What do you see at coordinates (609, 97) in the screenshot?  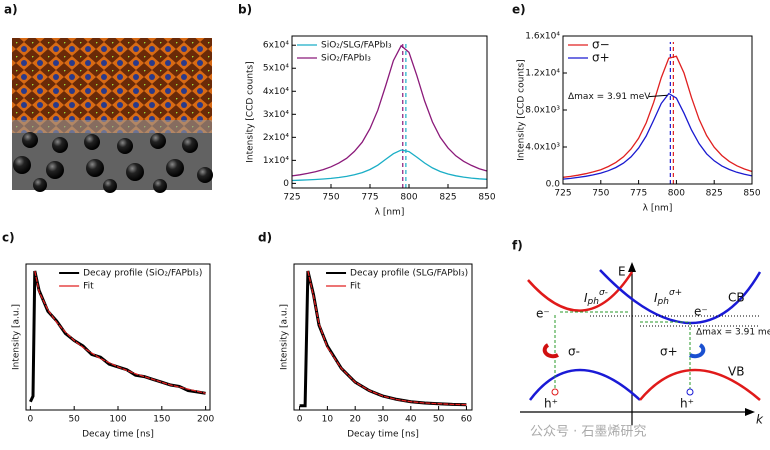 I see `annotation: Δmax = 3.91 meV` at bounding box center [609, 97].